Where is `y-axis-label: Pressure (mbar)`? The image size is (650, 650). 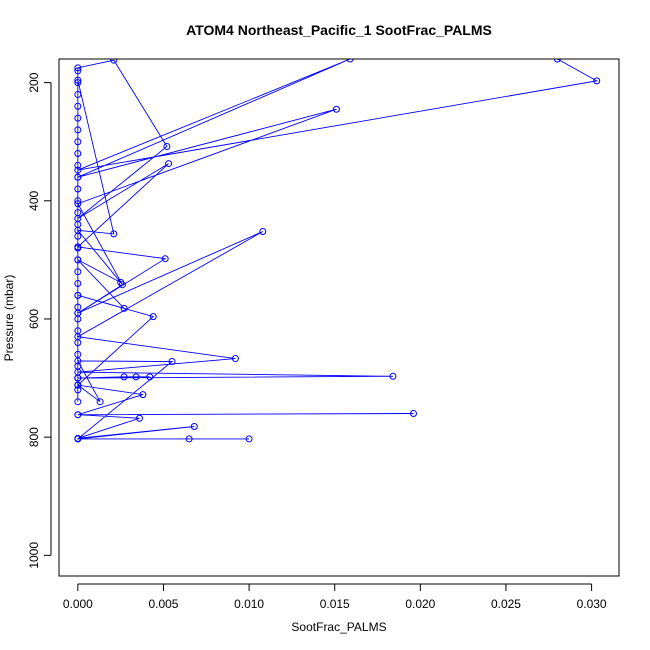
y-axis-label: Pressure (mbar) is located at coordinates (9, 318).